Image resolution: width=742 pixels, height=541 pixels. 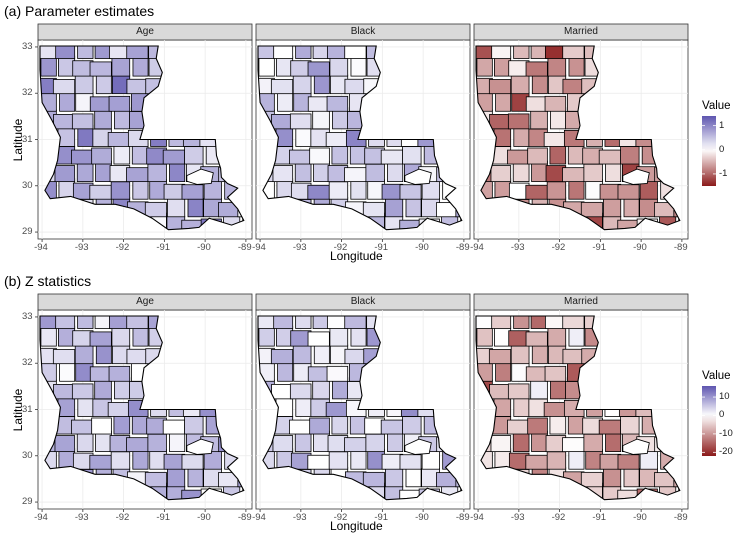 What do you see at coordinates (709, 151) in the screenshot?
I see `legend-colorbar` at bounding box center [709, 151].